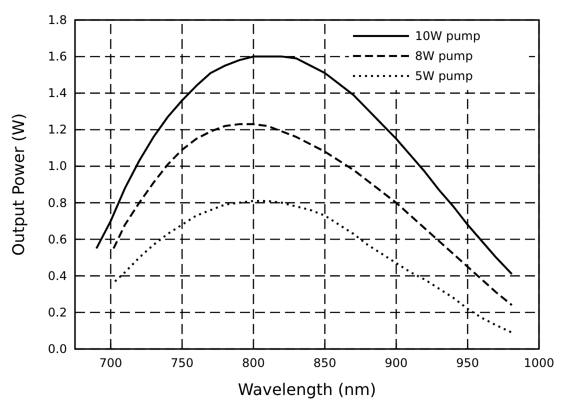 The width and height of the screenshot is (561, 409). Describe the element at coordinates (57, 166) in the screenshot. I see `y-tick-label: 1.0` at that location.